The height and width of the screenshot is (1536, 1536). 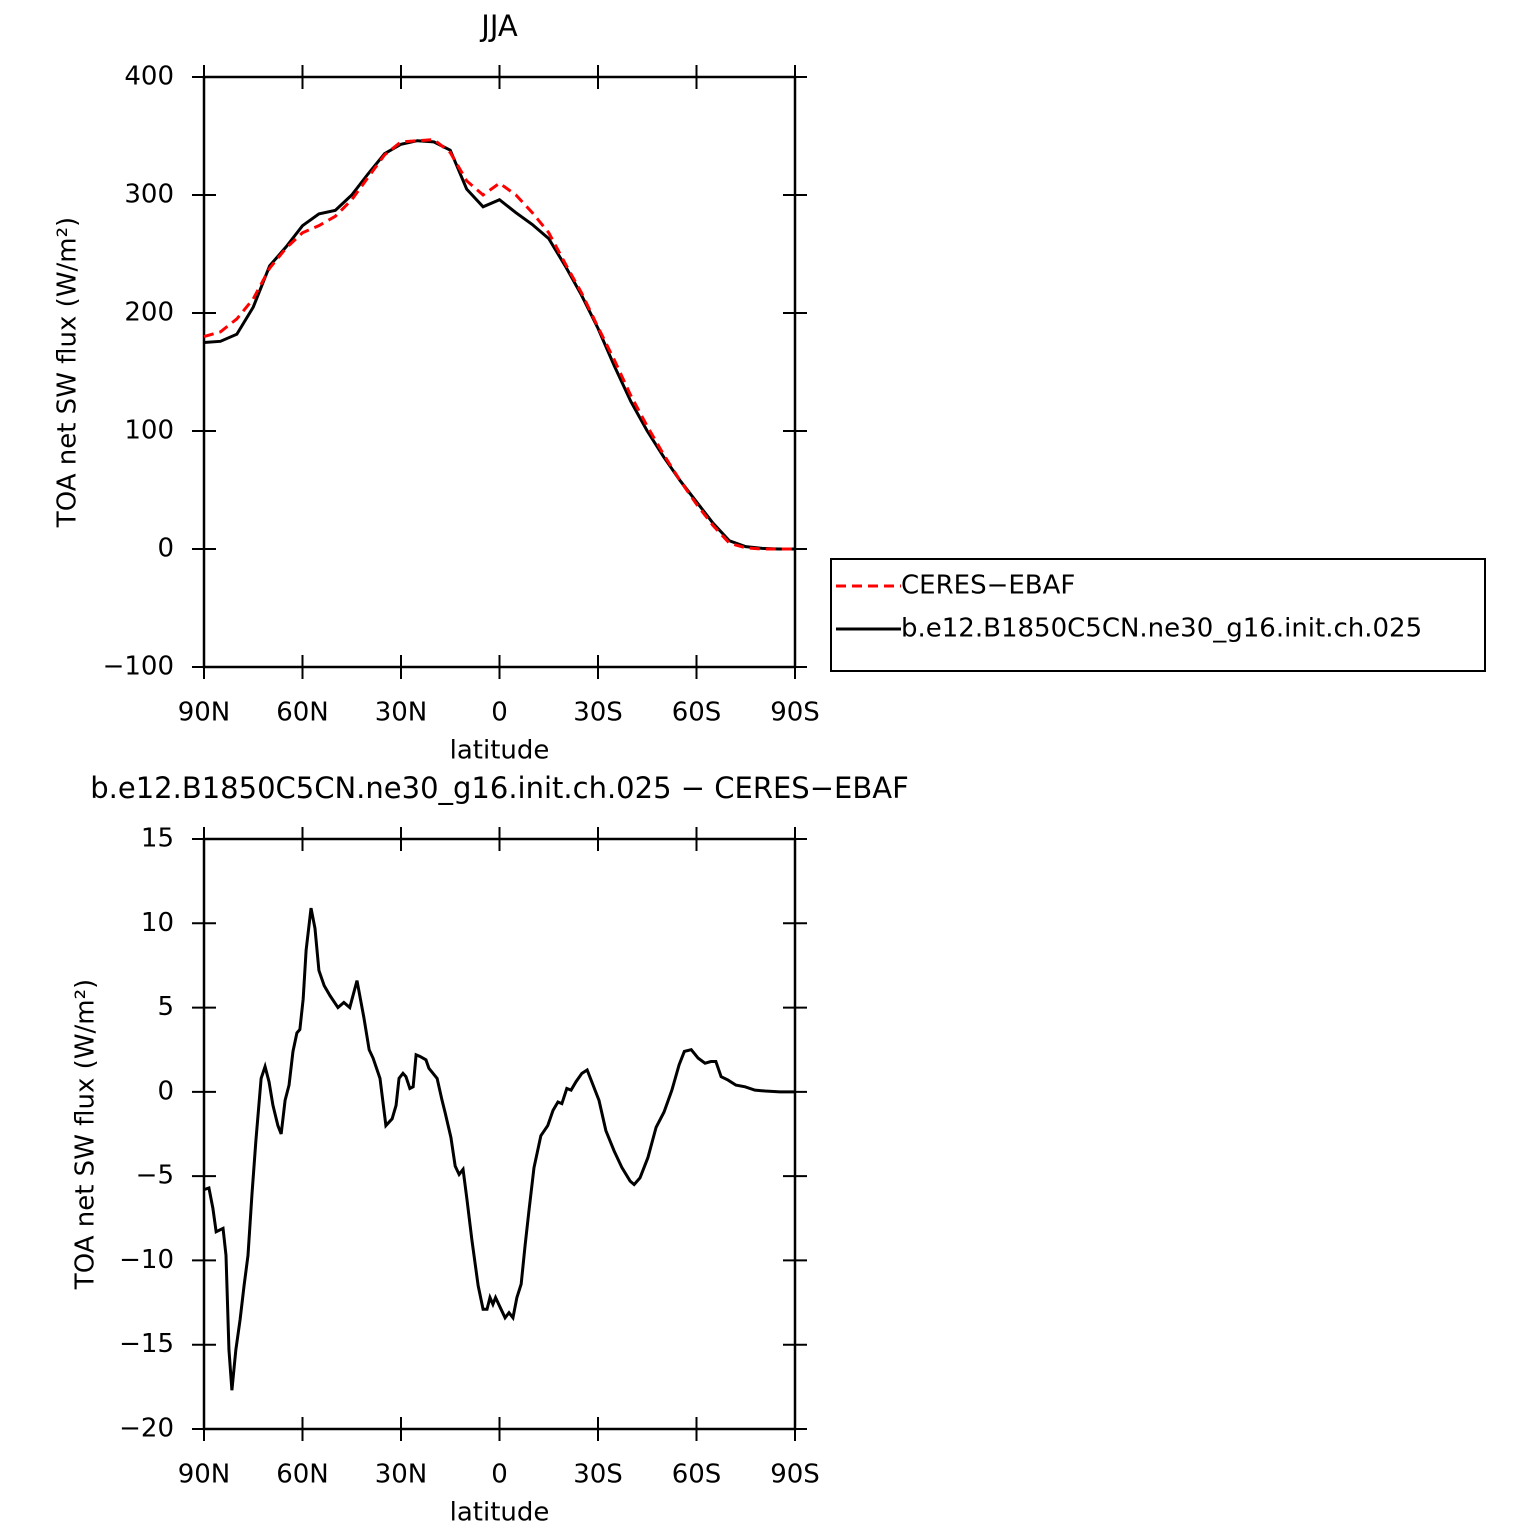 What do you see at coordinates (149, 77) in the screenshot?
I see `y-tick-label: 400` at bounding box center [149, 77].